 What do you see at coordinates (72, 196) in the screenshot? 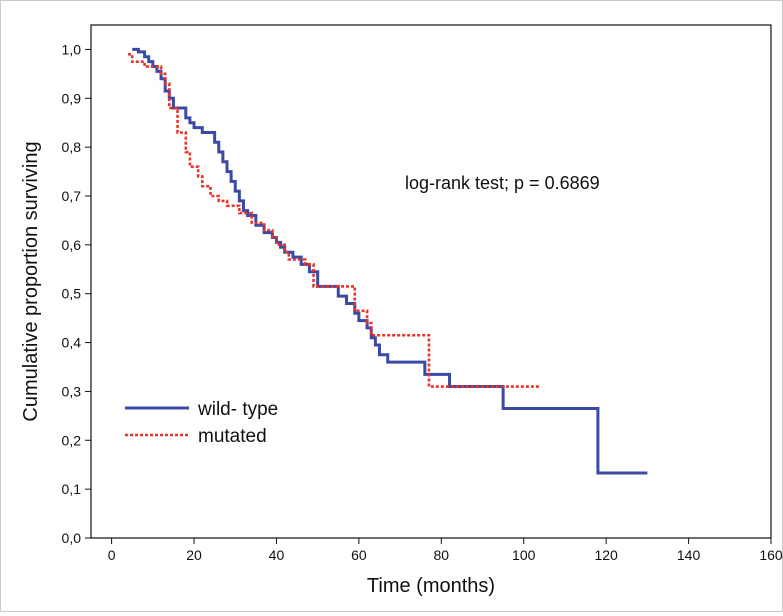
I see `y-tick-label: 0,7` at bounding box center [72, 196].